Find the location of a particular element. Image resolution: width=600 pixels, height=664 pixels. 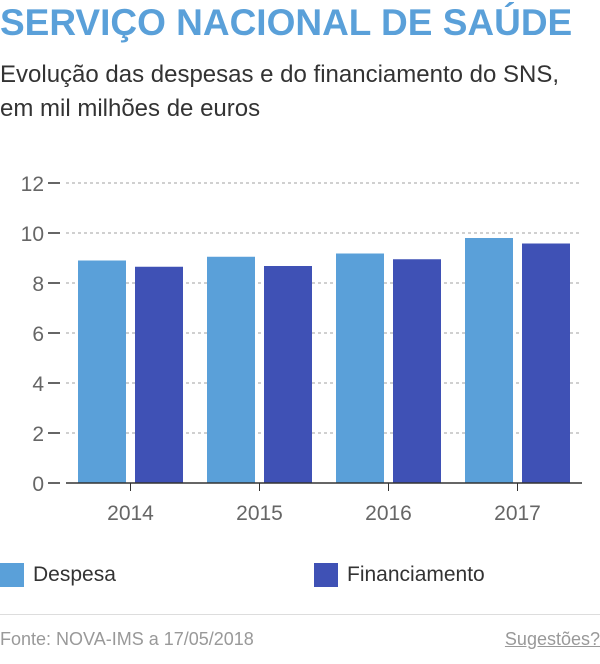

y-tick-label: 12 is located at coordinates (32, 184).